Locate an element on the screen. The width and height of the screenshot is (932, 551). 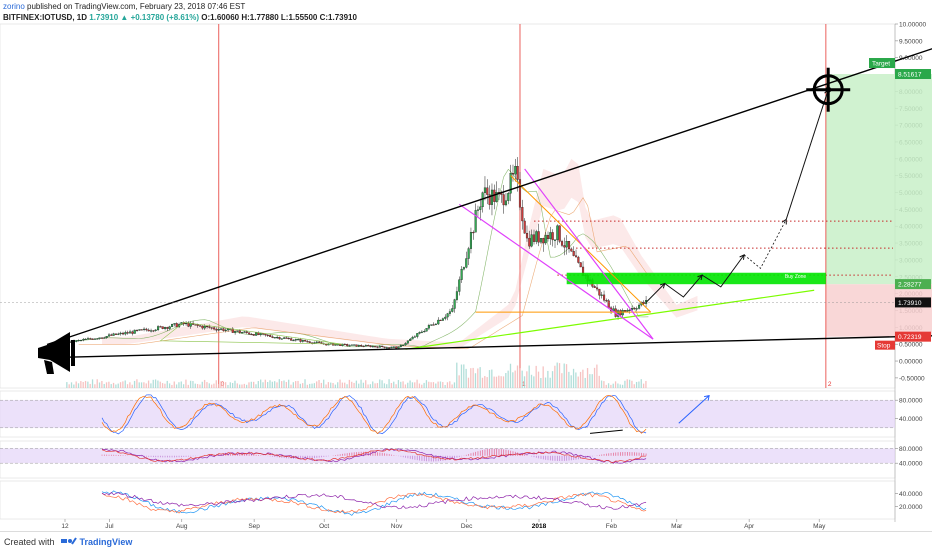
stoch-arrowhead is located at coordinates (707, 397).